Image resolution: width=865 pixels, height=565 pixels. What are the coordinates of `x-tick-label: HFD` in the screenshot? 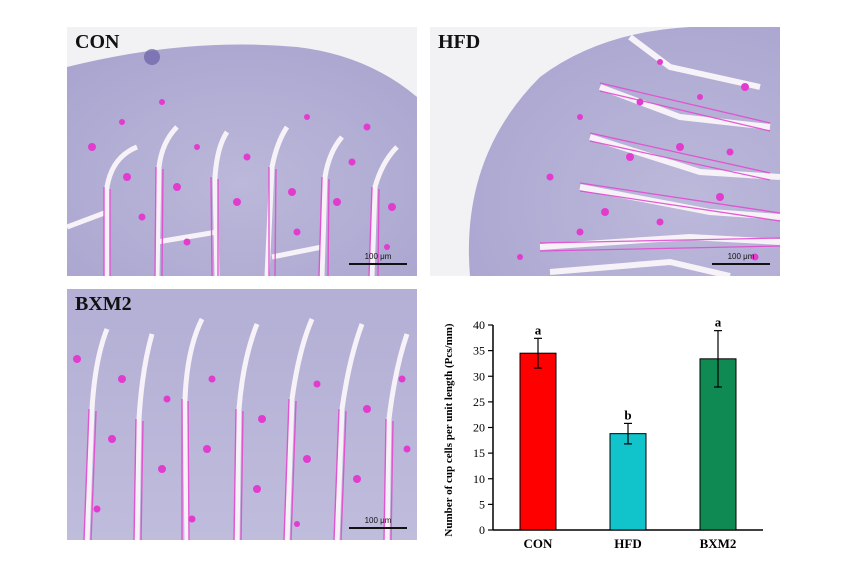 It's located at (627, 543).